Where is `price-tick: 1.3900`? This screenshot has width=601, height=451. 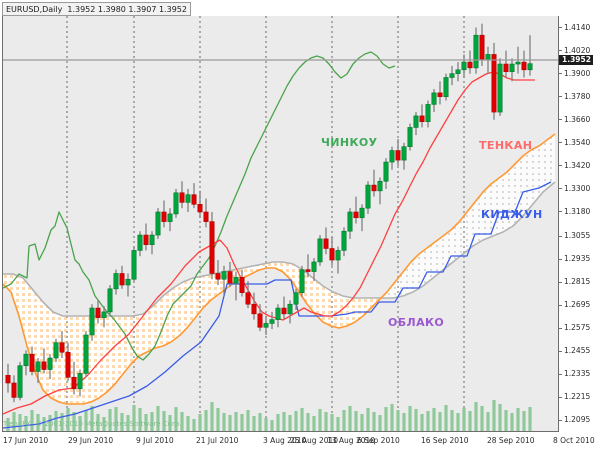
price-tick: 1.3900 is located at coordinates (580, 74).